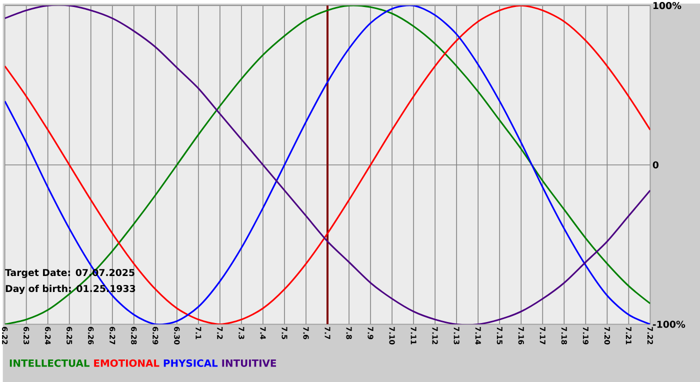 The image size is (700, 382). Describe the element at coordinates (655, 164) in the screenshot. I see `y-tick-label: 0` at that location.